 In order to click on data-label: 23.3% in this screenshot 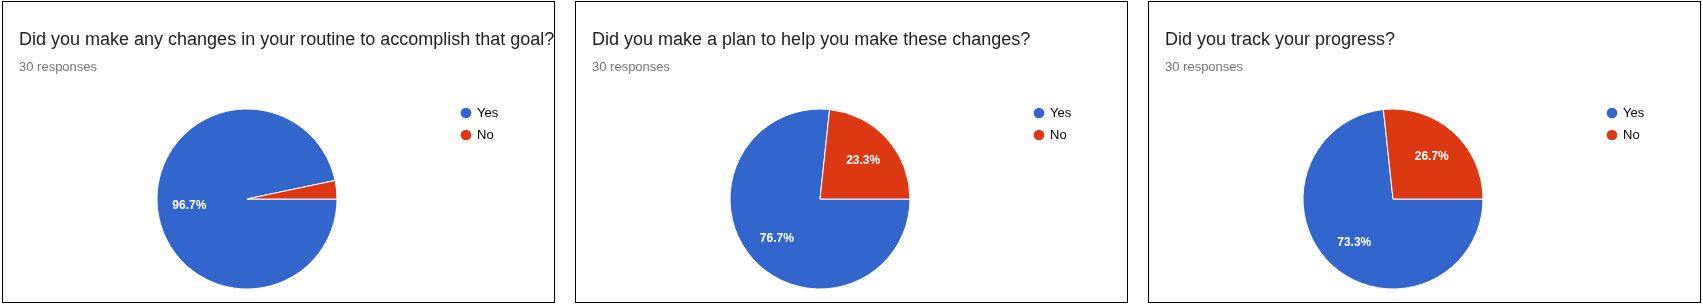, I will do `click(863, 160)`.